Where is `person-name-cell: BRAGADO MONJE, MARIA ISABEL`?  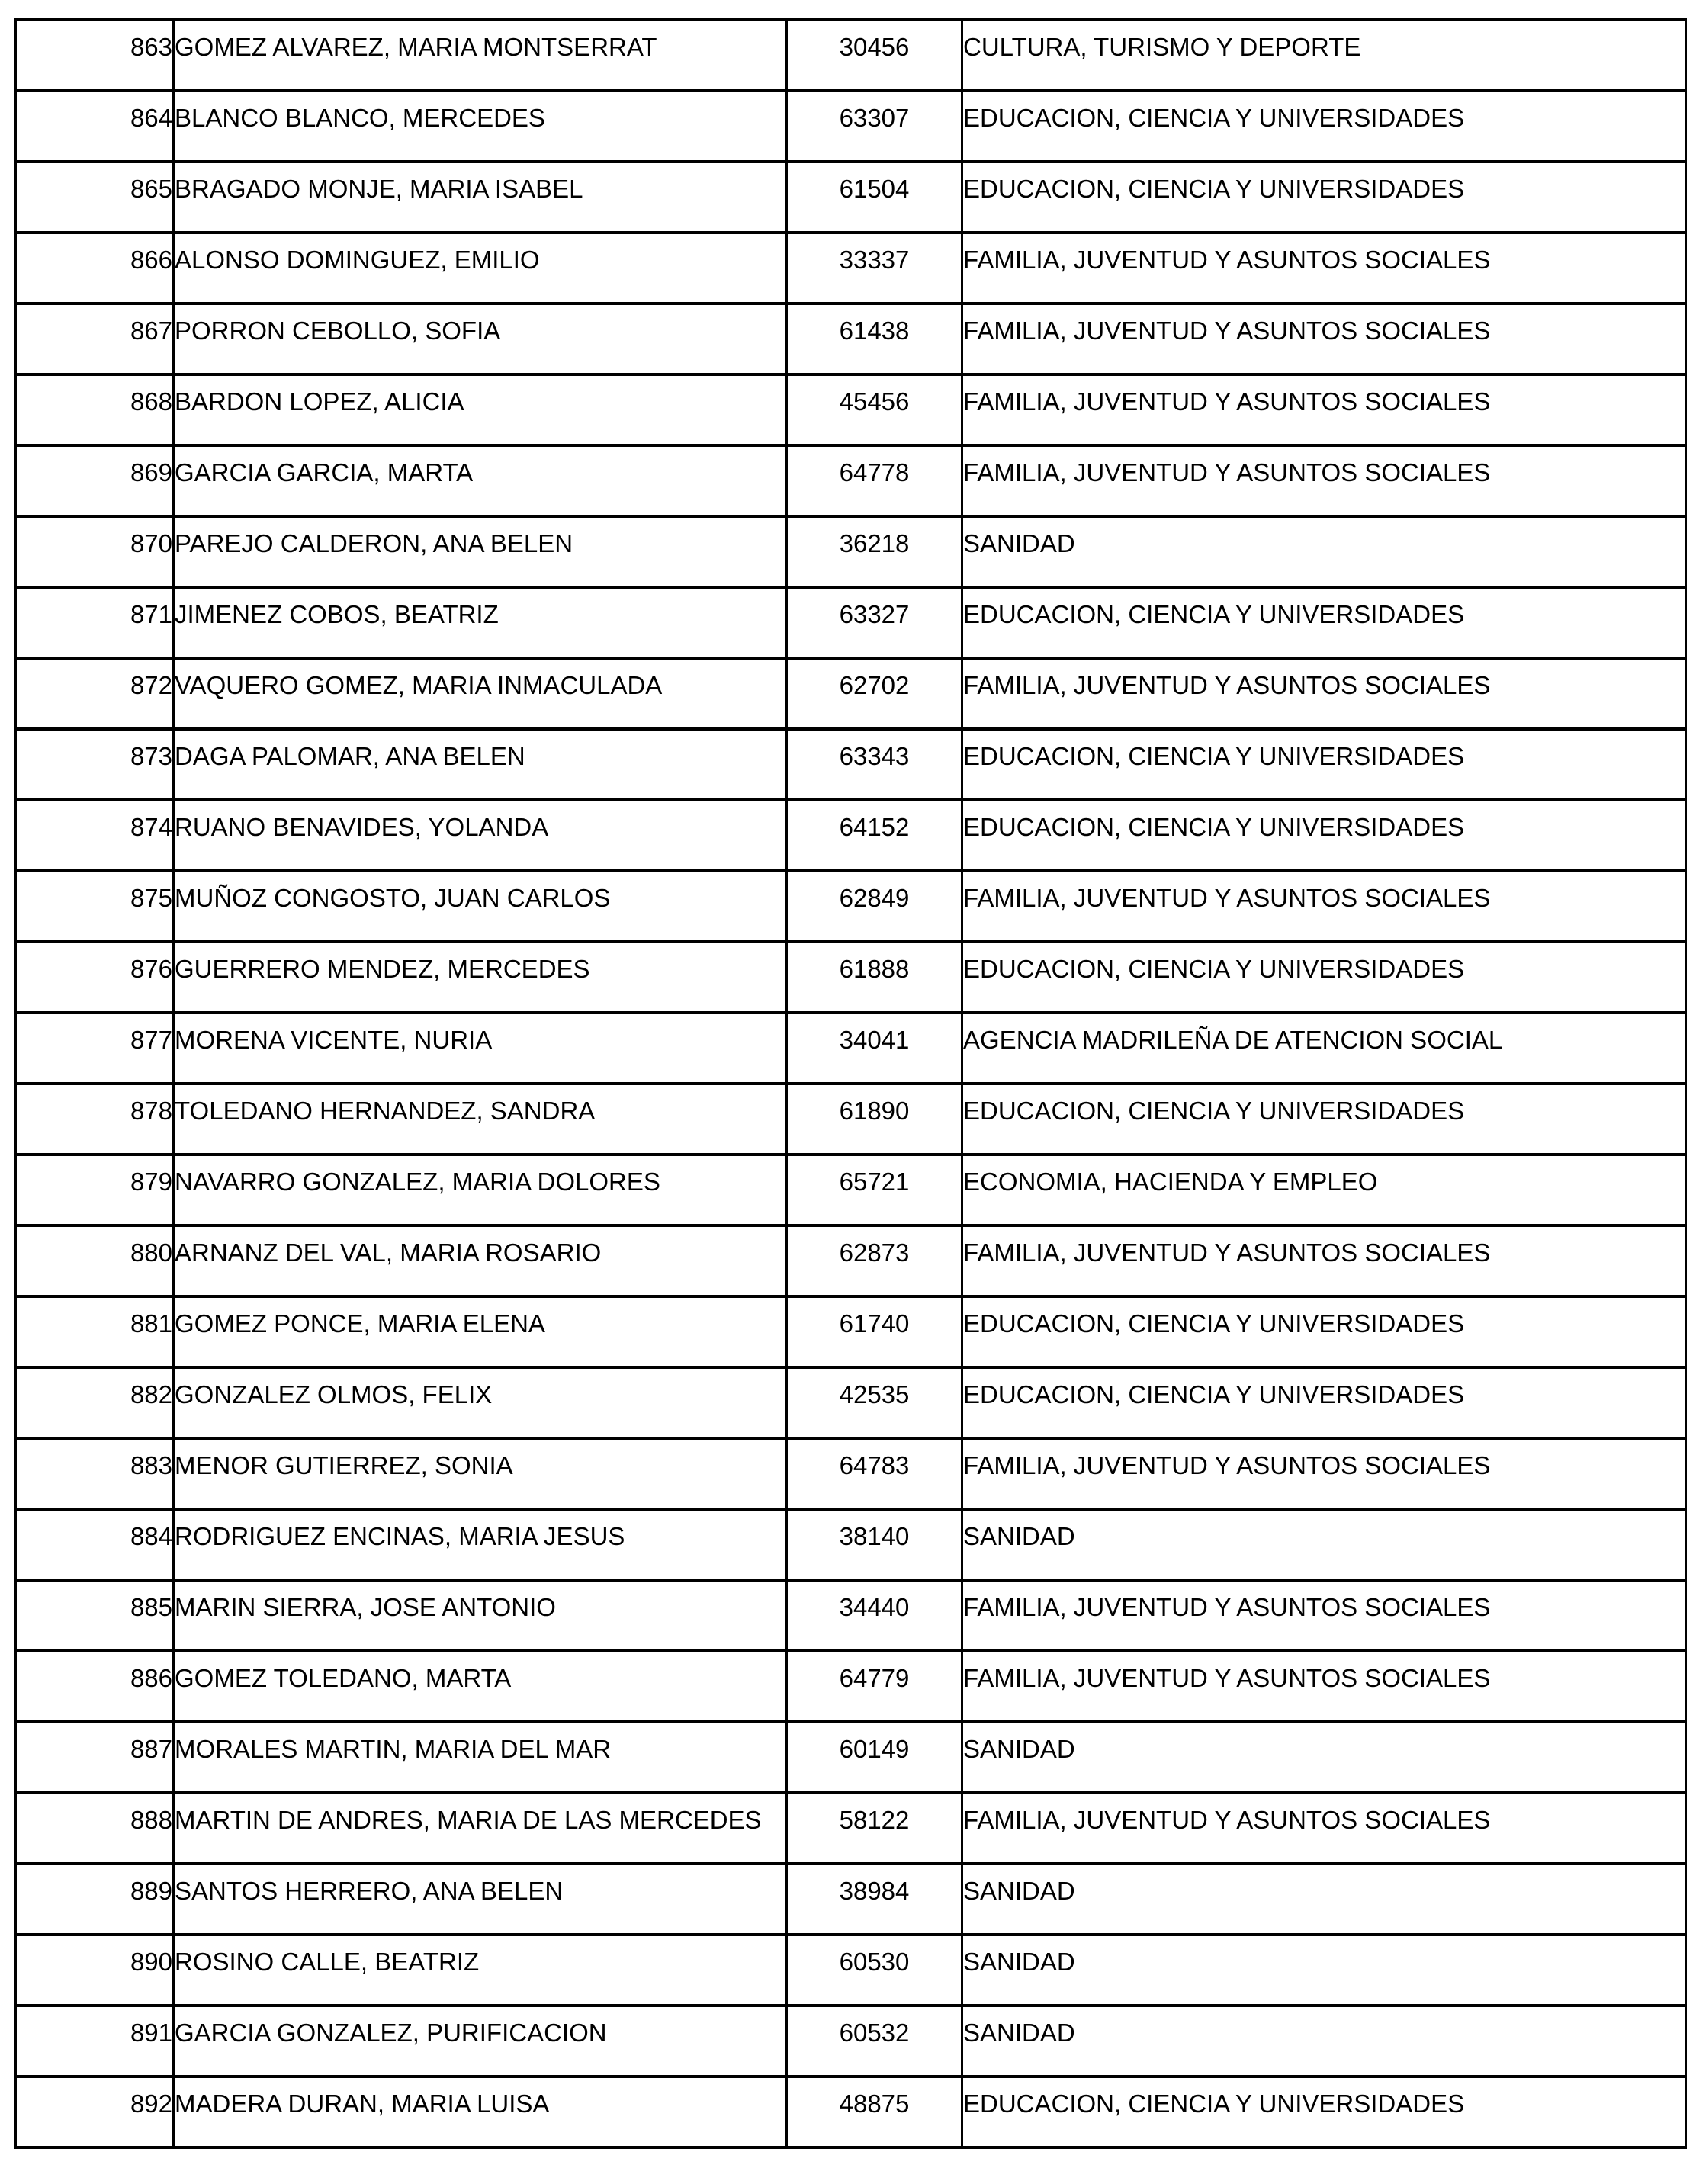
person-name-cell: BRAGADO MONJE, MARIA ISABEL is located at coordinates (480, 197).